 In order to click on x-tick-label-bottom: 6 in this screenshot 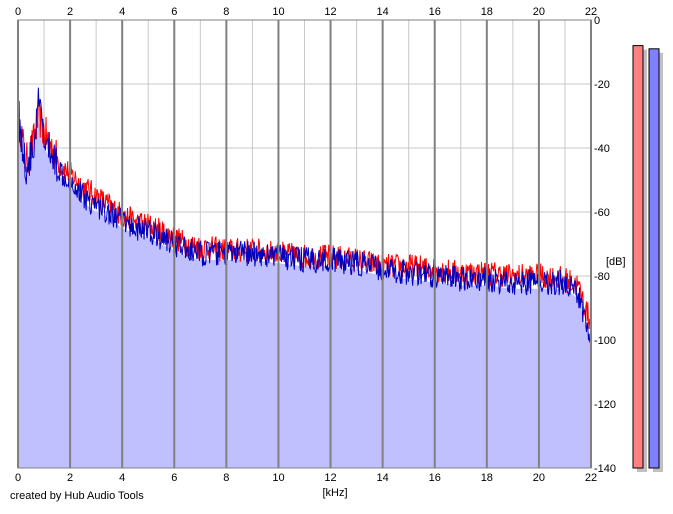, I will do `click(174, 478)`.